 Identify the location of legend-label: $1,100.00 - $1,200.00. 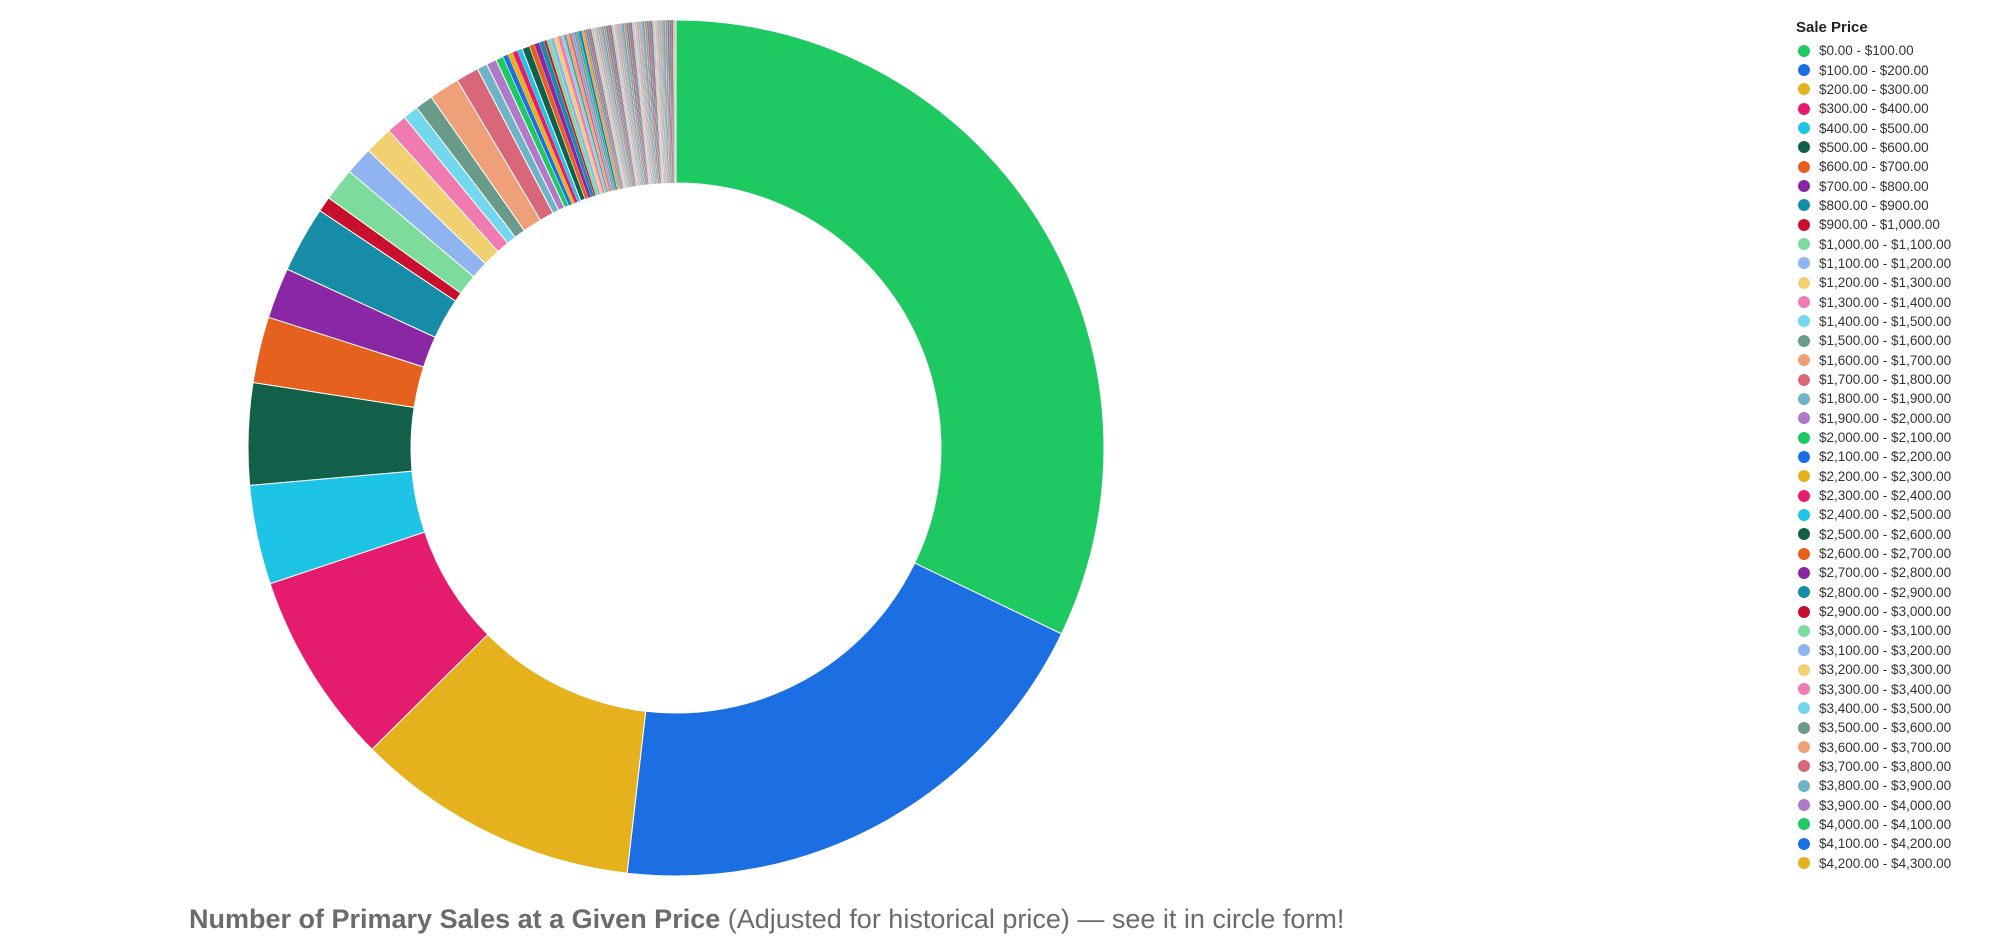
(1885, 263).